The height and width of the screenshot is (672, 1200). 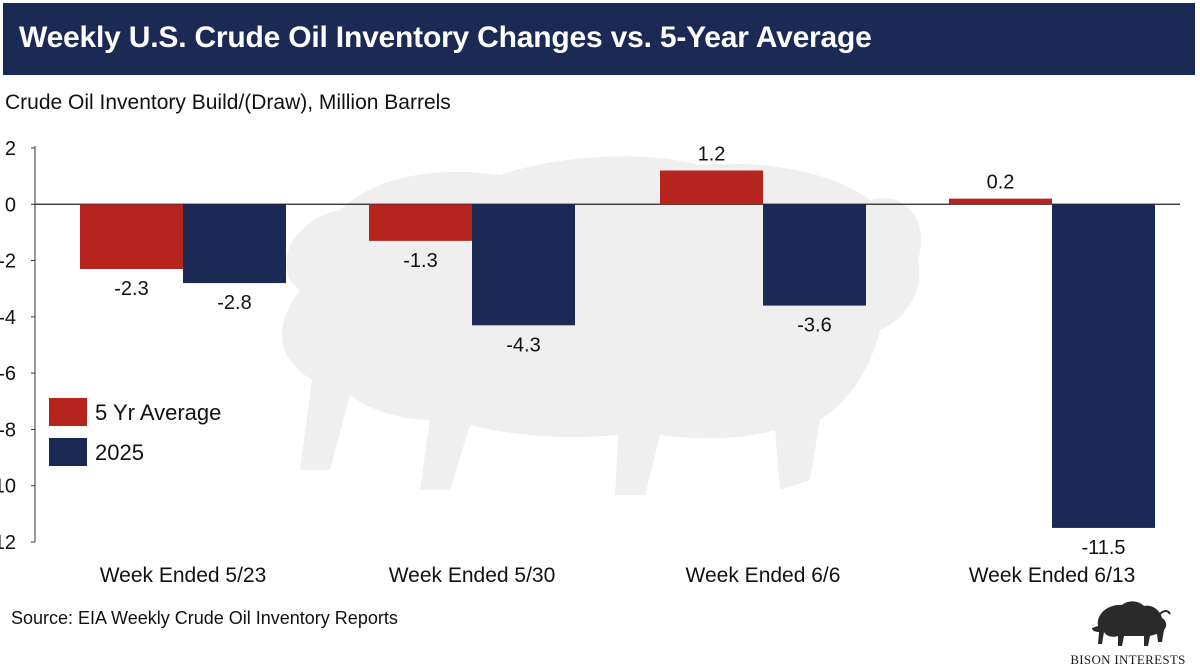 I want to click on bar-value-label: -11.5, so click(x=1103, y=548).